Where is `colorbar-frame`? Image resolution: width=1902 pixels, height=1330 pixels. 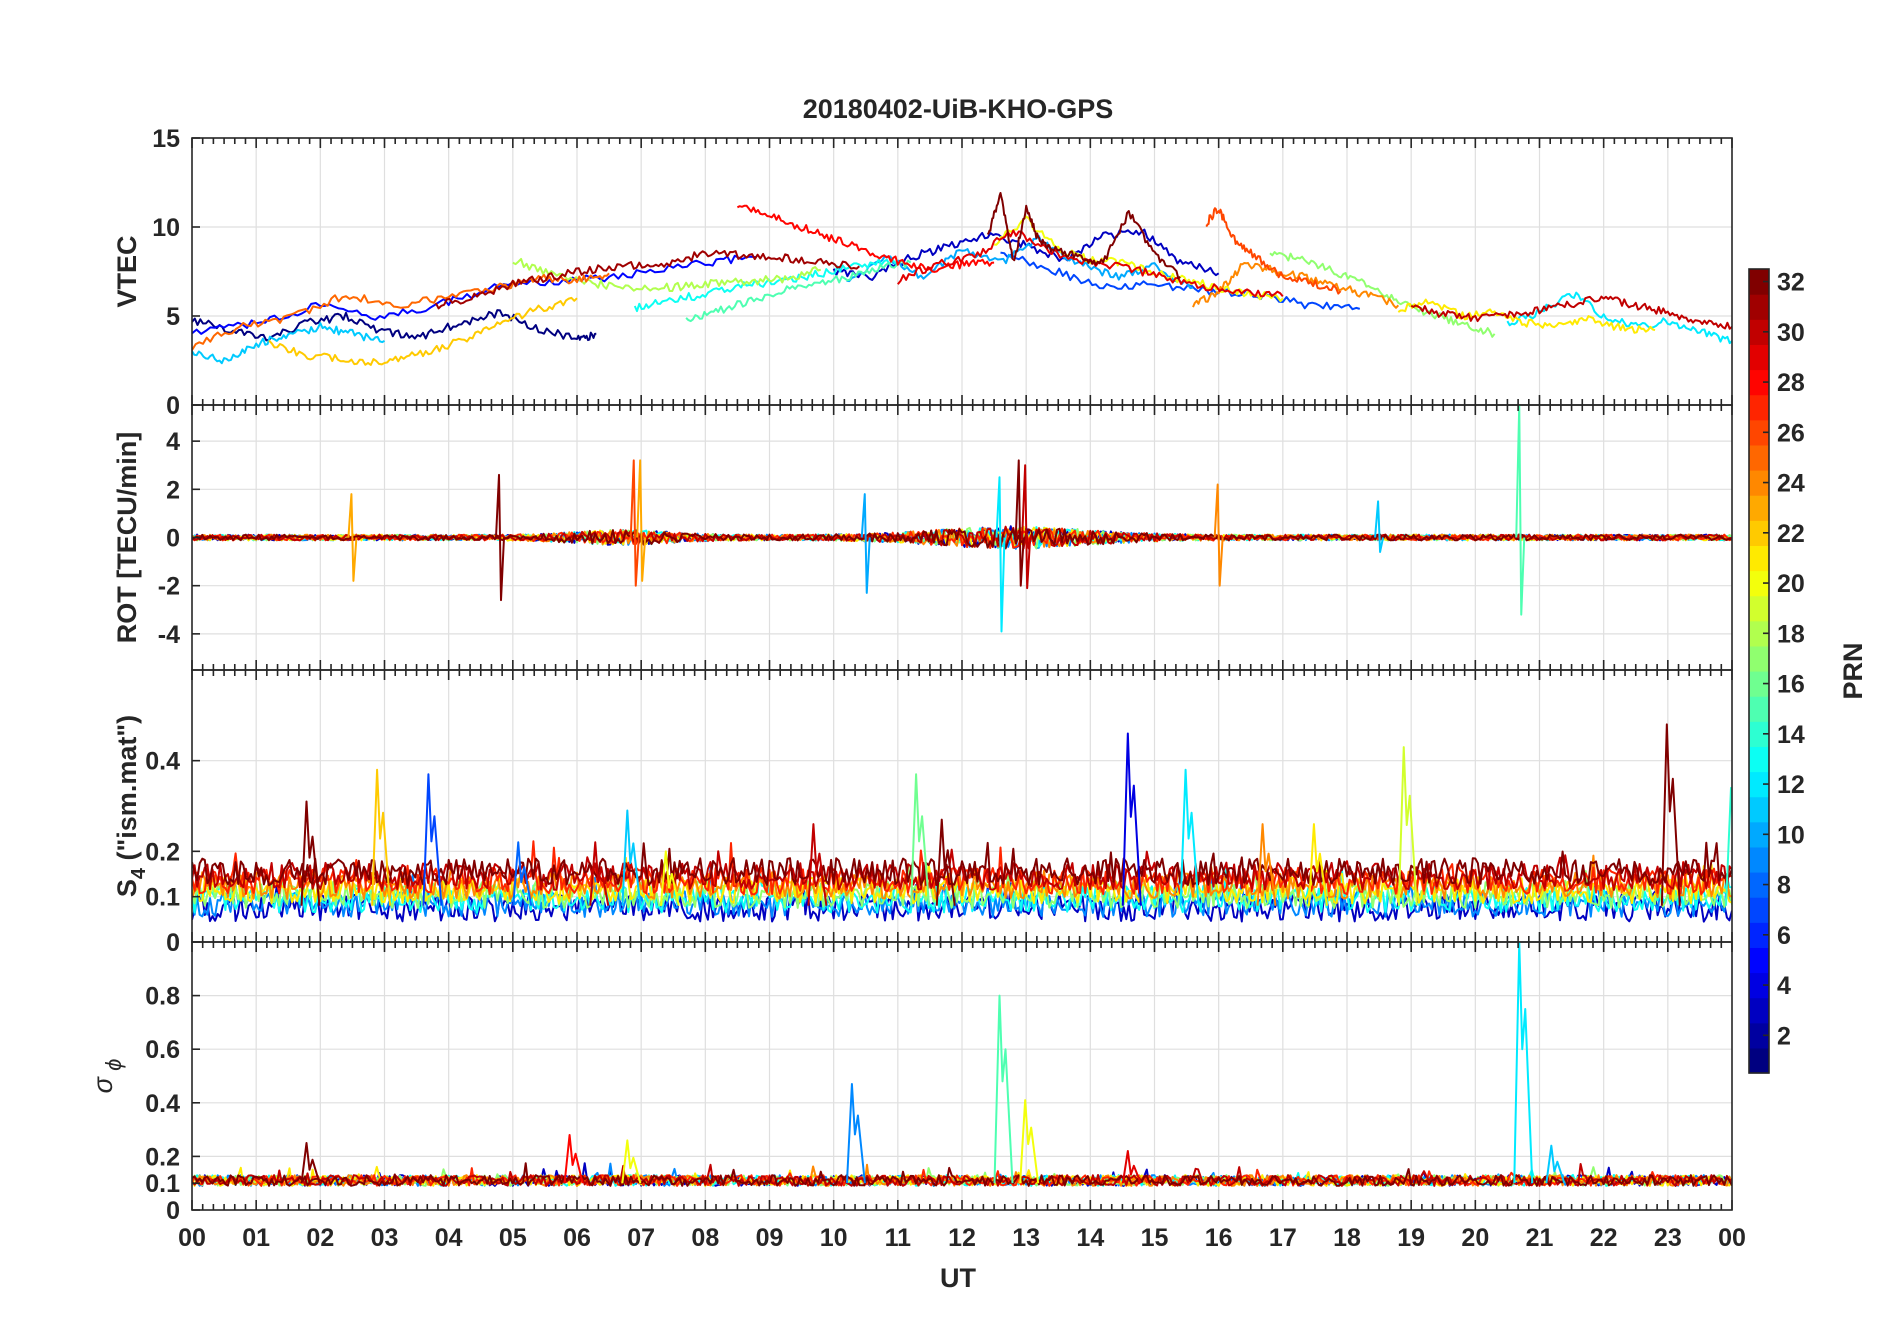
colorbar-frame is located at coordinates (1759, 671).